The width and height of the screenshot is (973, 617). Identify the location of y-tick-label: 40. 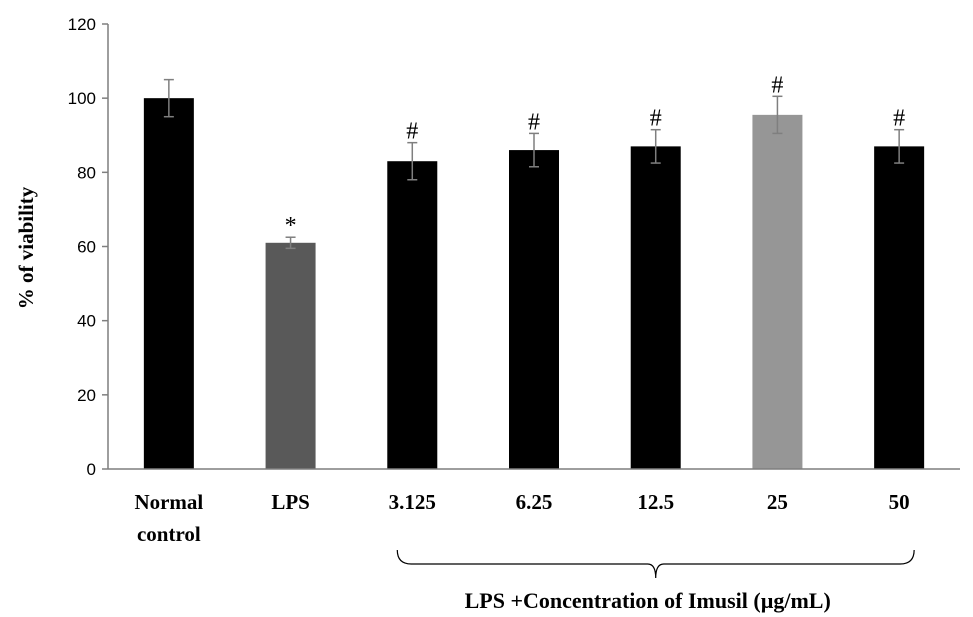
(86, 321).